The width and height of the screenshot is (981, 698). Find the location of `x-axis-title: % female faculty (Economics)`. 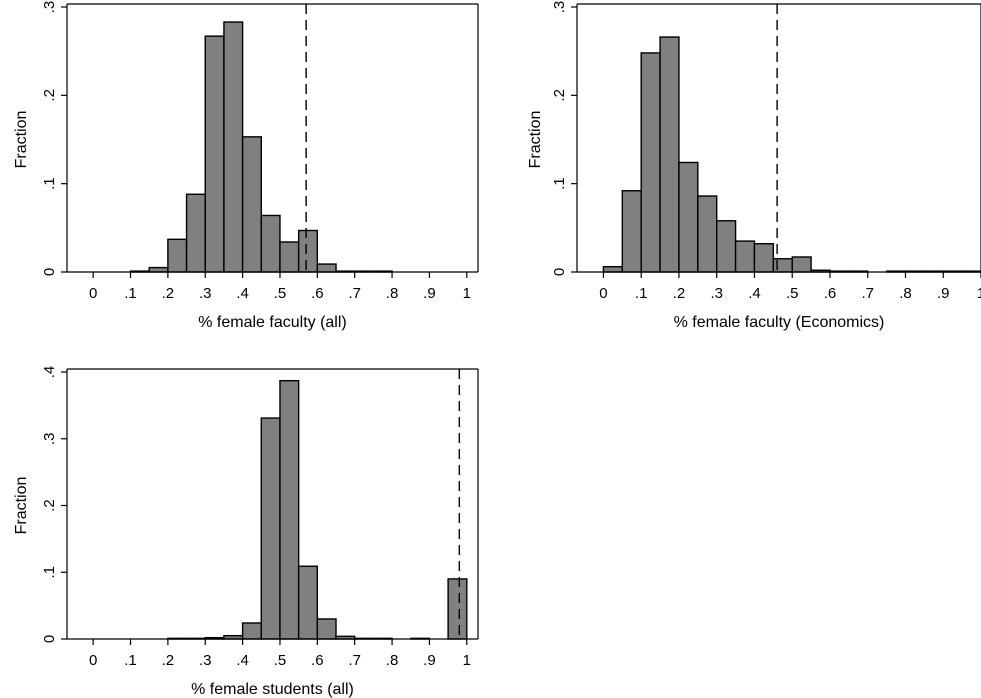

x-axis-title: % female faculty (Economics) is located at coordinates (779, 322).